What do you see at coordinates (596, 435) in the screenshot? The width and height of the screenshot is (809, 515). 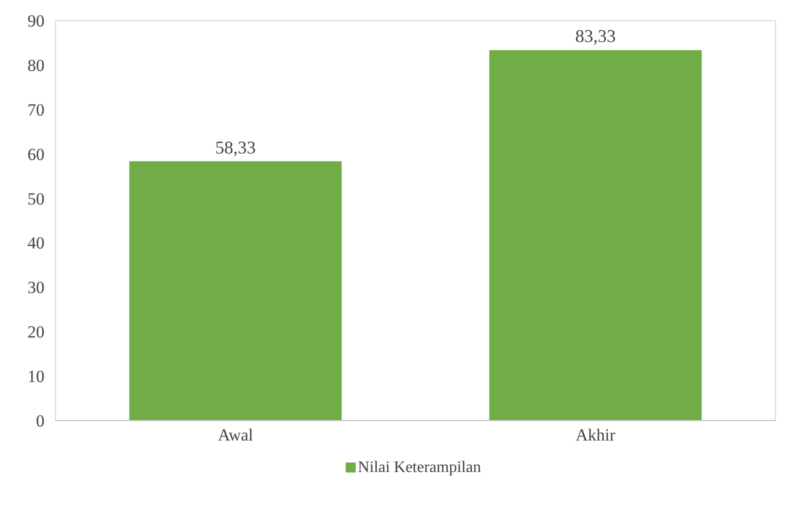 I see `x-tick-label: Akhir` at bounding box center [596, 435].